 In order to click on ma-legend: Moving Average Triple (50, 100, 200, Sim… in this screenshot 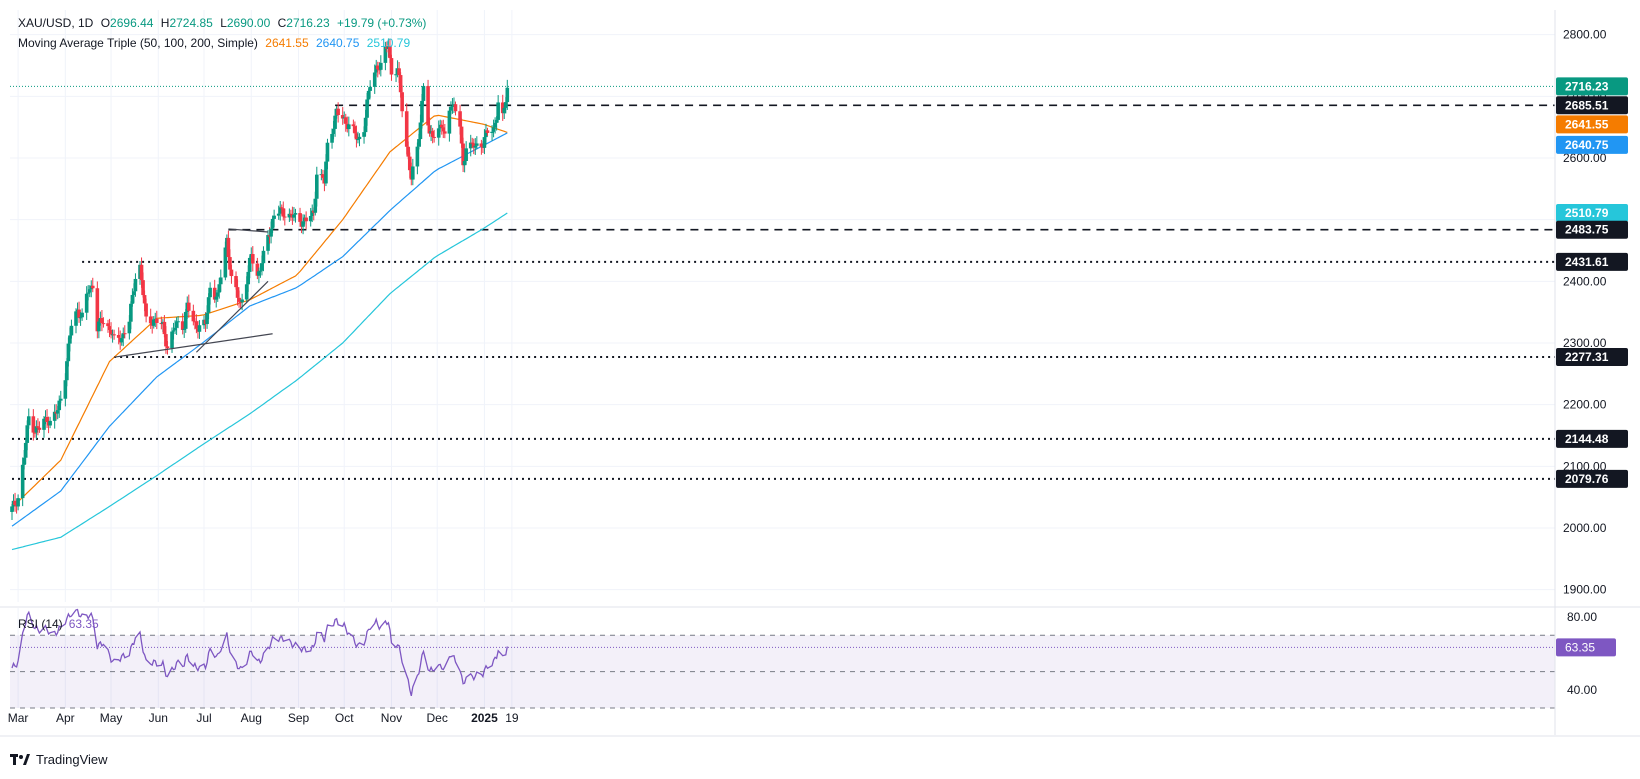, I will do `click(216, 43)`.